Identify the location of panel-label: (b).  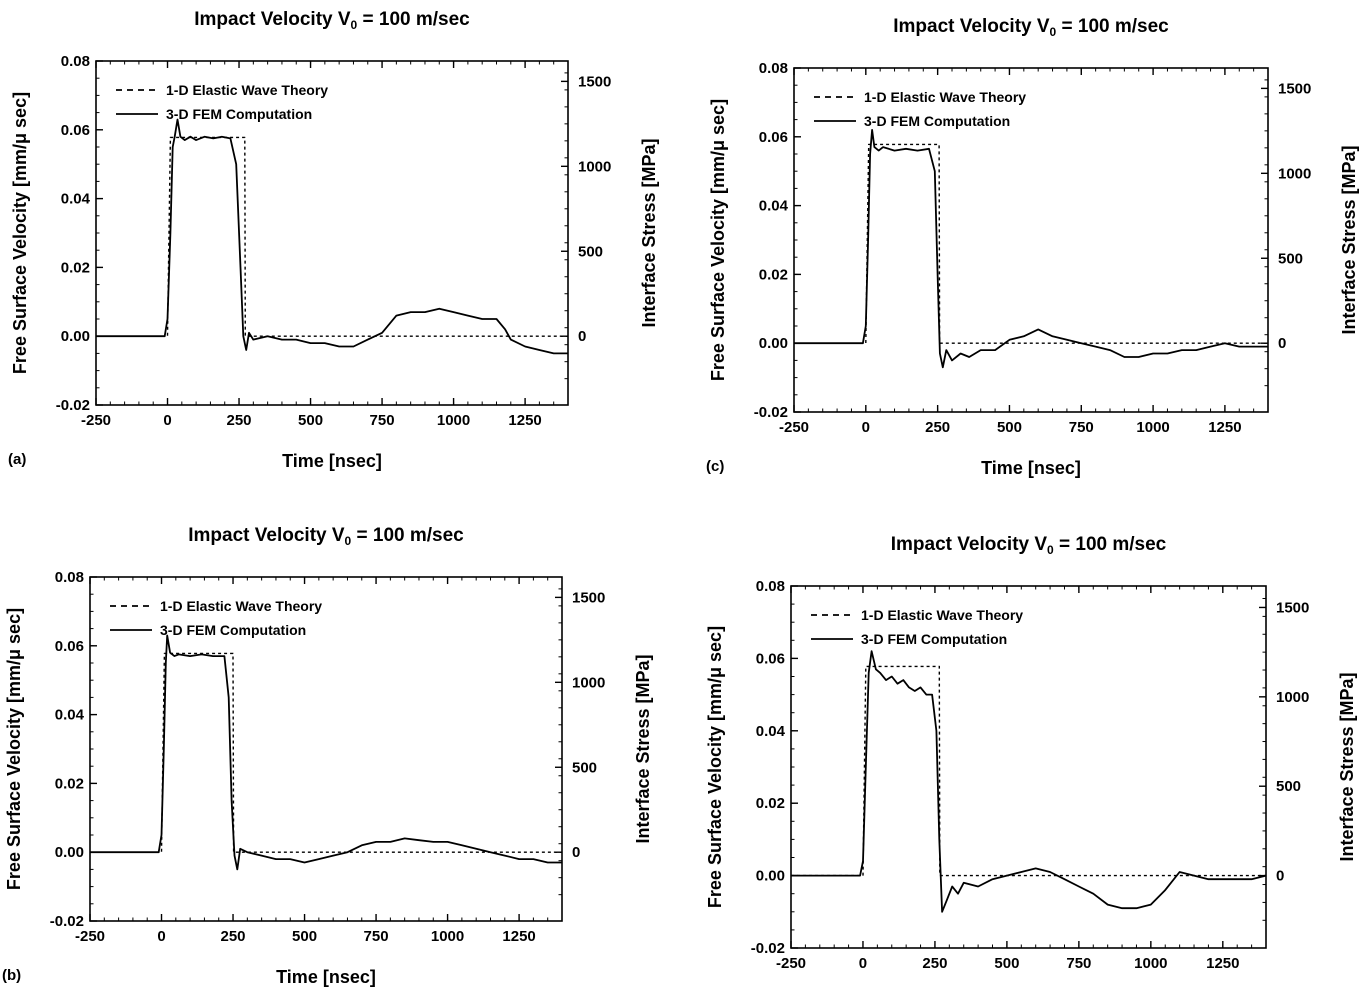
(11, 975).